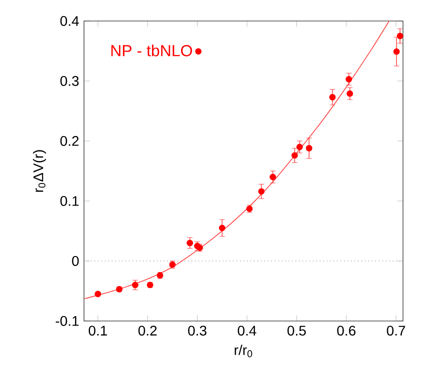 Image resolution: width=436 pixels, height=374 pixels. I want to click on x-tick-label: 0.4, so click(247, 331).